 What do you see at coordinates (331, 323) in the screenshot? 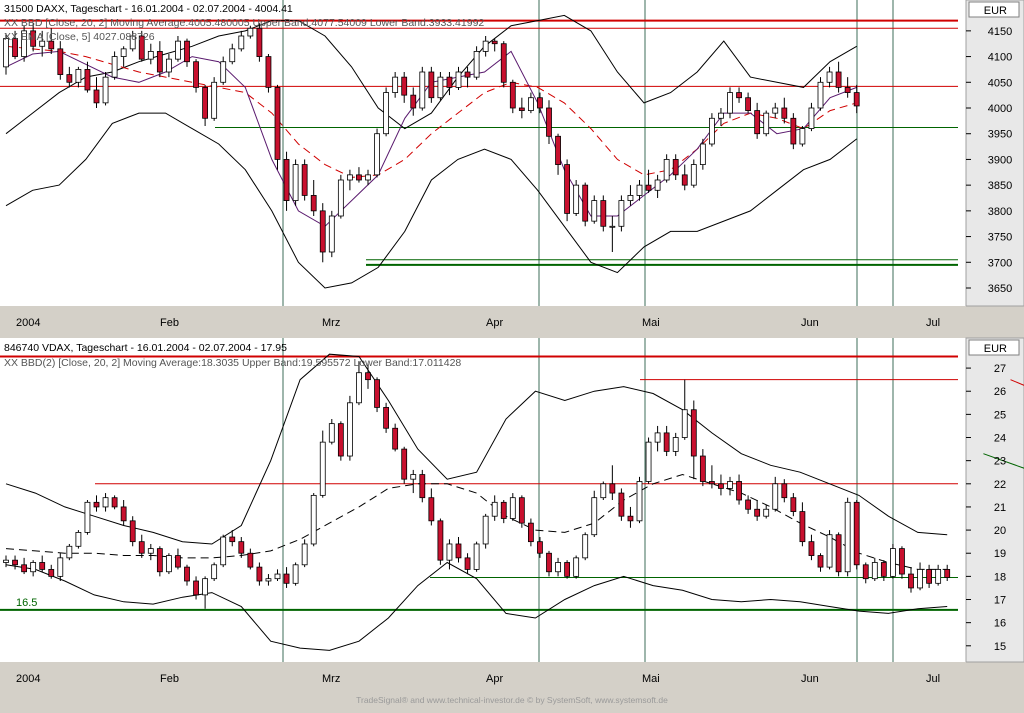
I see `daxx-time-tick-label: Mrz` at bounding box center [331, 323].